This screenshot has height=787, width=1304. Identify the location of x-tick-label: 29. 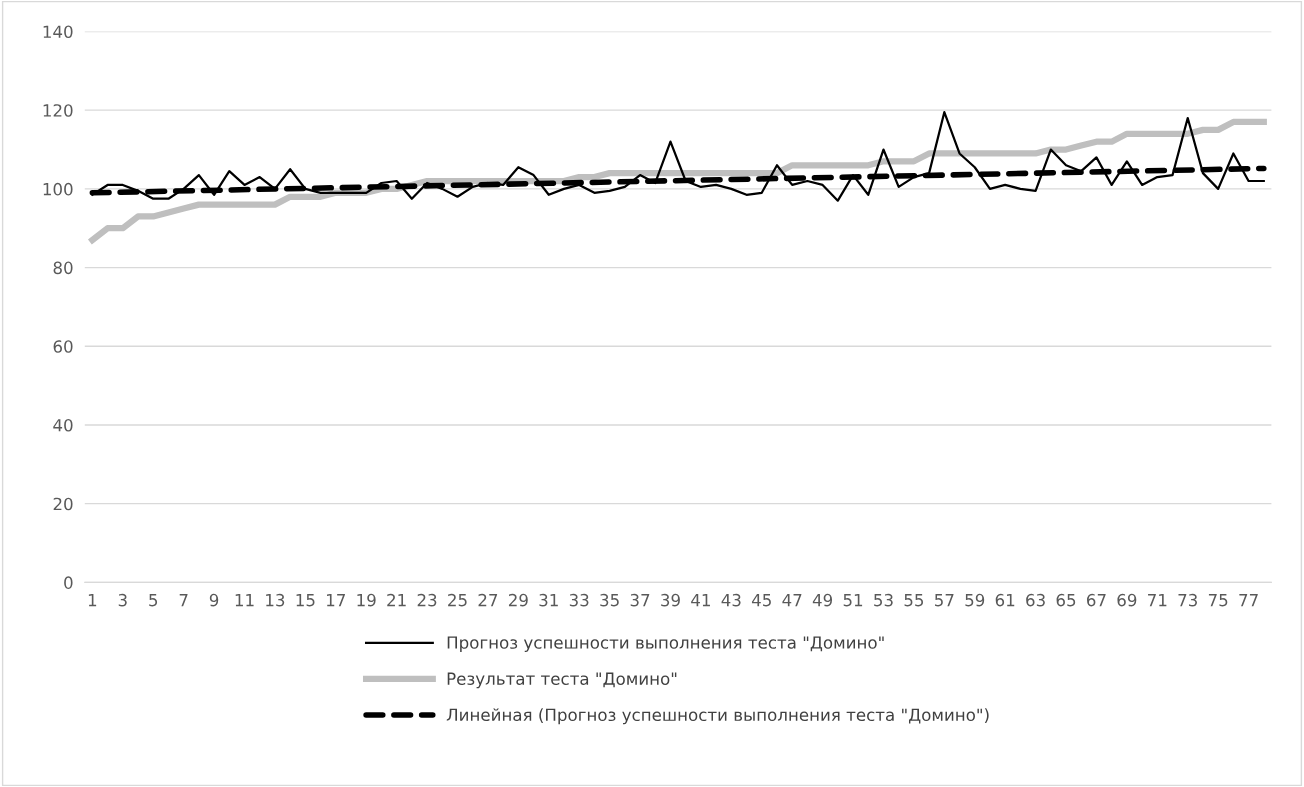
(518, 600).